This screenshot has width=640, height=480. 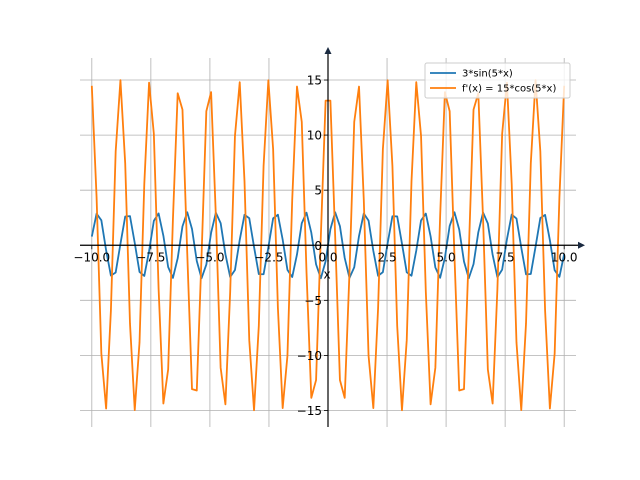 I want to click on legend-label-derivative: f'(x) = 15*cos(5*x), so click(x=509, y=89).